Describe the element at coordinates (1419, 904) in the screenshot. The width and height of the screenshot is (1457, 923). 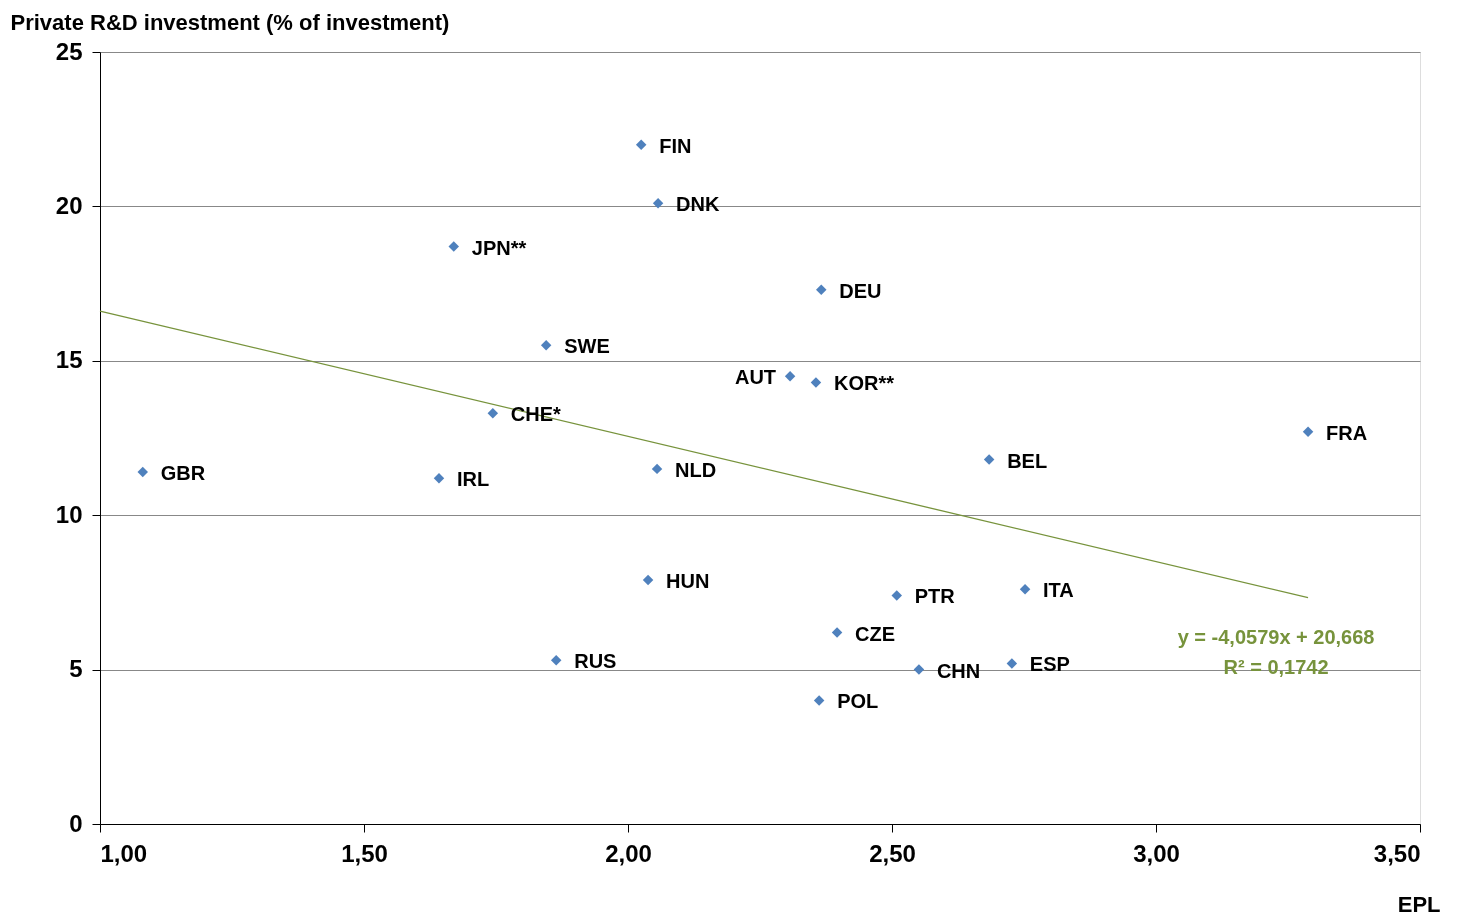
I see `x-axis-title: EPL` at that location.